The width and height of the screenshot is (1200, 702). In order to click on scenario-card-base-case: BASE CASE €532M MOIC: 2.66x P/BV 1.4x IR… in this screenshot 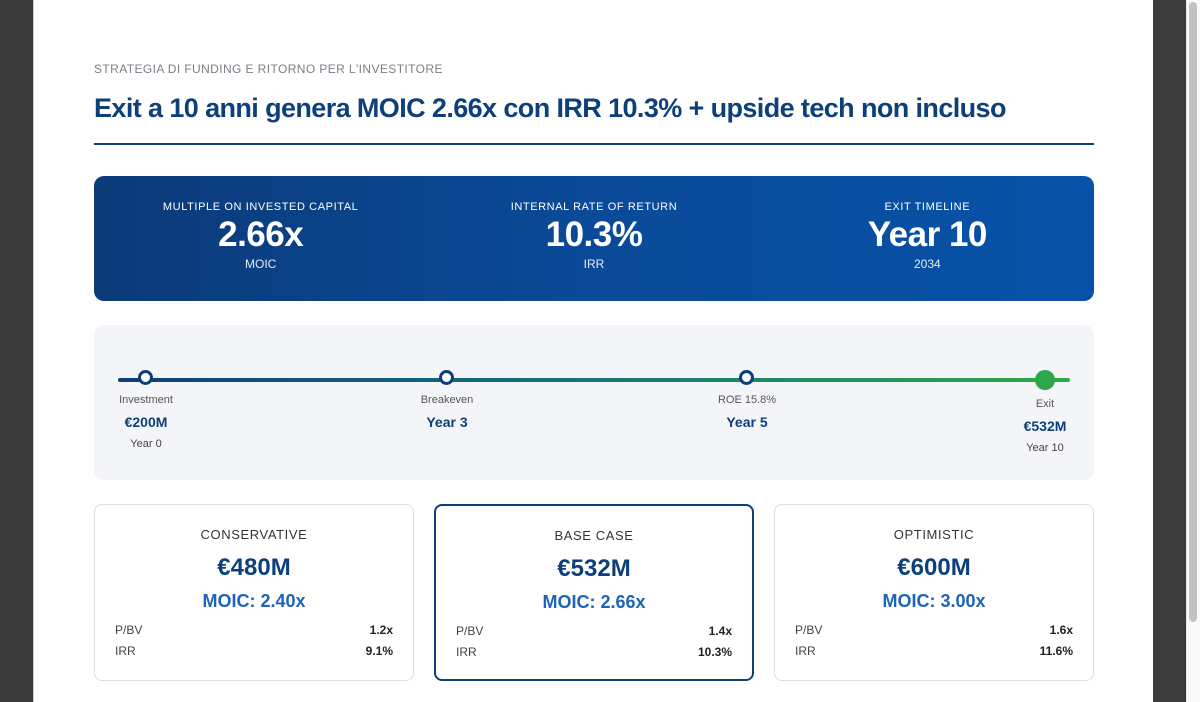, I will do `click(594, 592)`.